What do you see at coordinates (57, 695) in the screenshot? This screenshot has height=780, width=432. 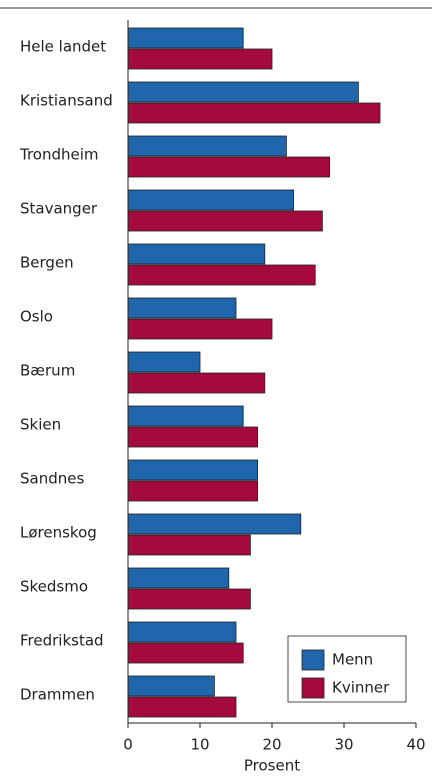 I see `y-tick-label: Drammen` at bounding box center [57, 695].